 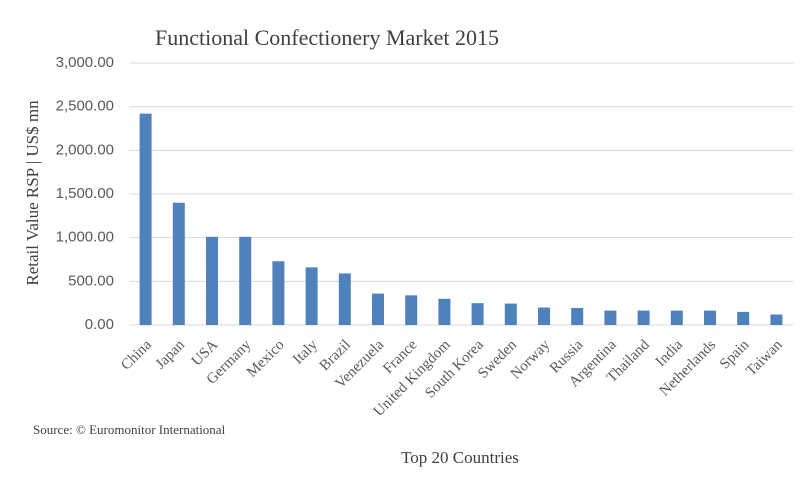 I want to click on x-axis-label: Top 20 Countries, so click(x=460, y=457).